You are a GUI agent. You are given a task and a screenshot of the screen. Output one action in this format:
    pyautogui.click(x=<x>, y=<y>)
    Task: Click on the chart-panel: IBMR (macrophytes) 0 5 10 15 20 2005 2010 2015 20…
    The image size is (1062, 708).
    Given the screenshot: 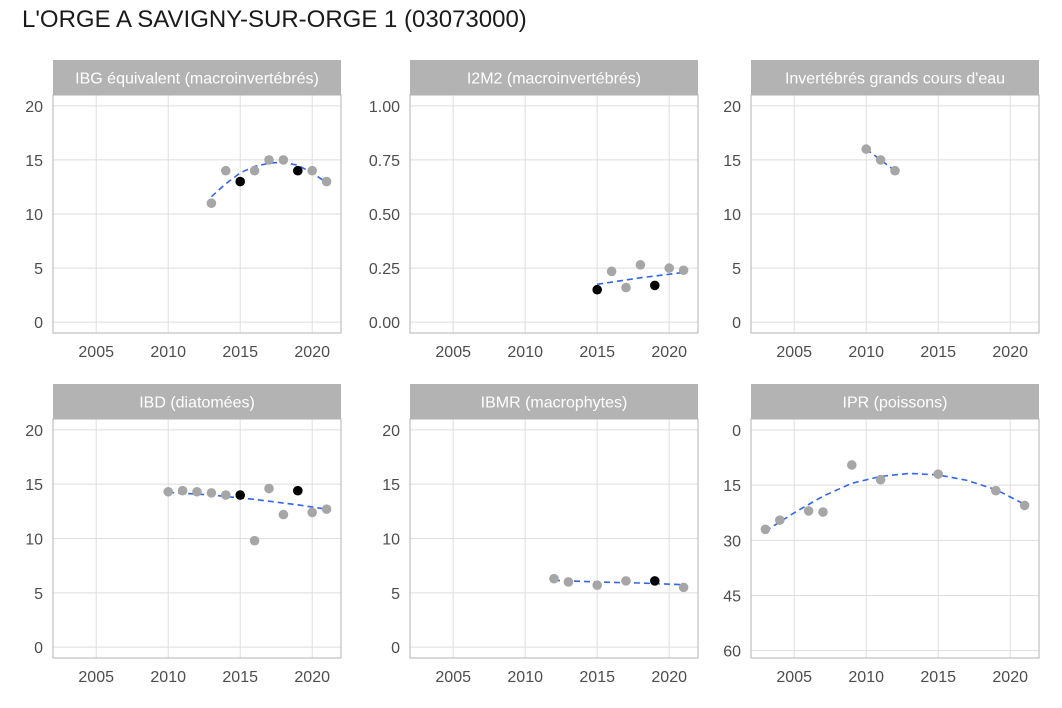 What is the action you would take?
    pyautogui.click(x=540, y=535)
    